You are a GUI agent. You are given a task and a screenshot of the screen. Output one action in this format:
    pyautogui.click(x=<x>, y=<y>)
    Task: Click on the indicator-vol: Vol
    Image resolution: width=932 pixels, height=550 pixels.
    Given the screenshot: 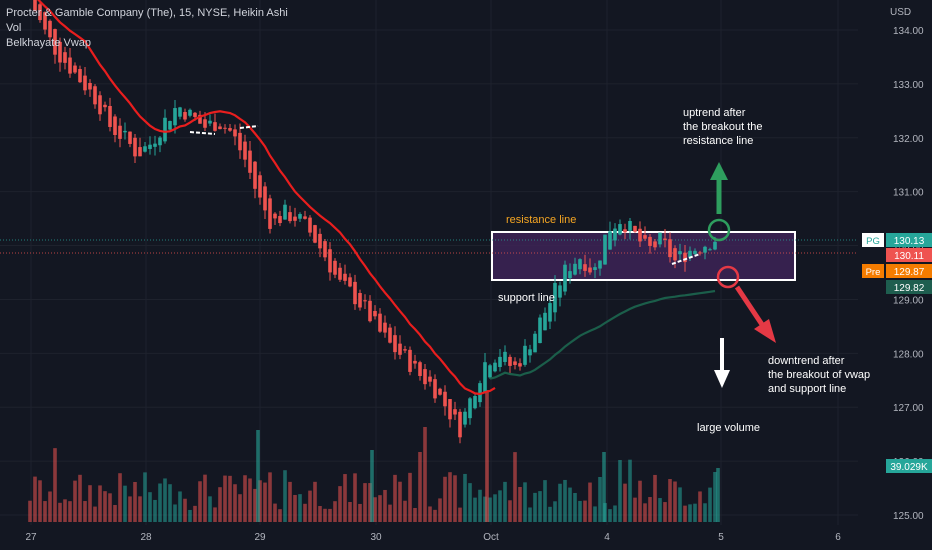 What is the action you would take?
    pyautogui.click(x=14, y=28)
    